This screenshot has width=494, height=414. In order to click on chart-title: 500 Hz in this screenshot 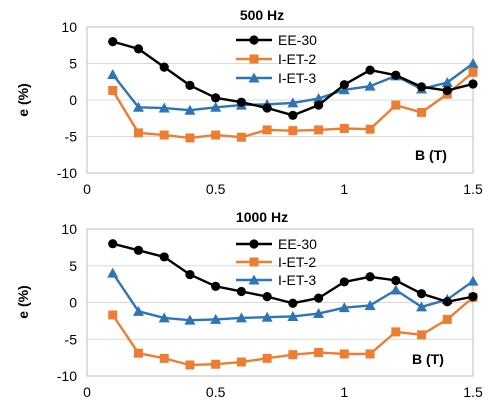, I will do `click(262, 15)`.